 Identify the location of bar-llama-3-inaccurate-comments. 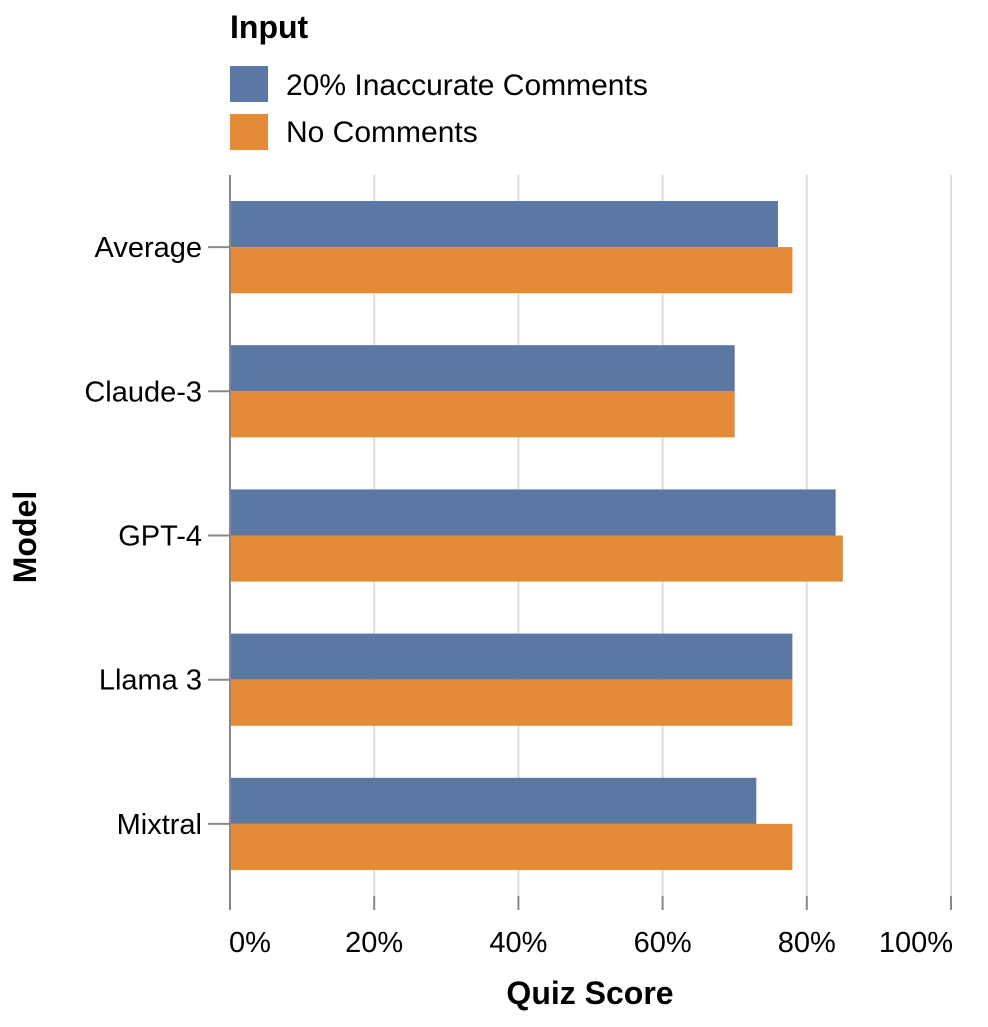
(511, 656).